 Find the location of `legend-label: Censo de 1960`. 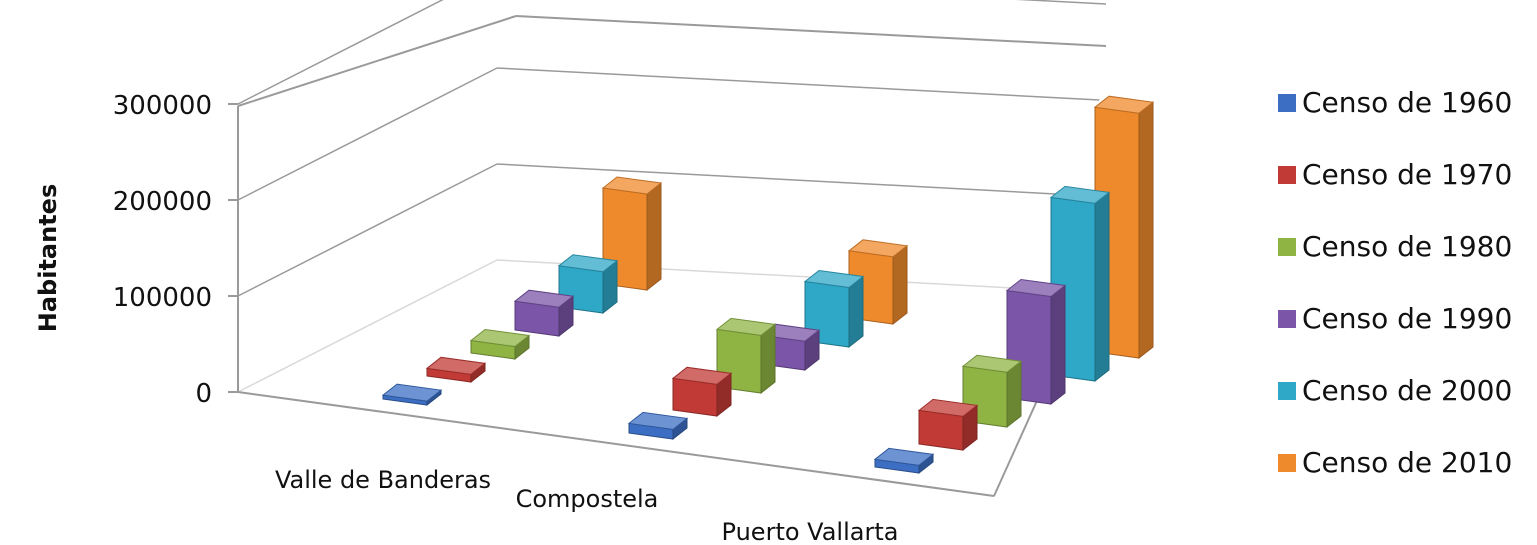

legend-label: Censo de 1960 is located at coordinates (1407, 102).